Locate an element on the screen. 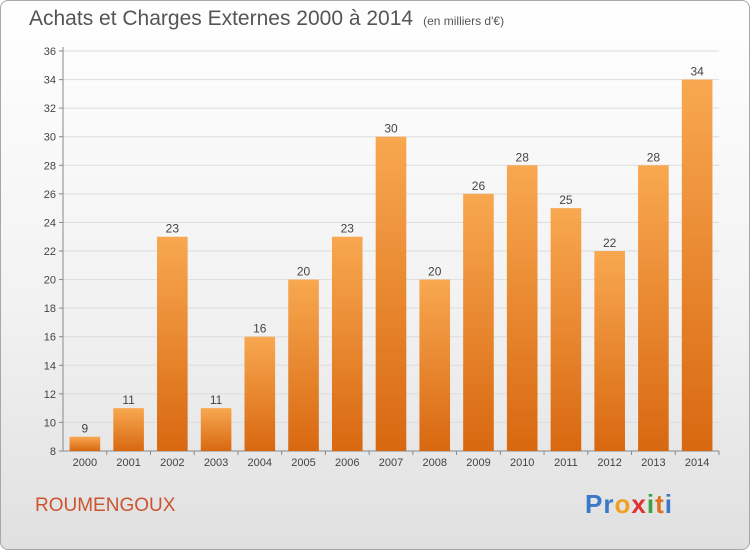  logo-letter: x is located at coordinates (639, 504).